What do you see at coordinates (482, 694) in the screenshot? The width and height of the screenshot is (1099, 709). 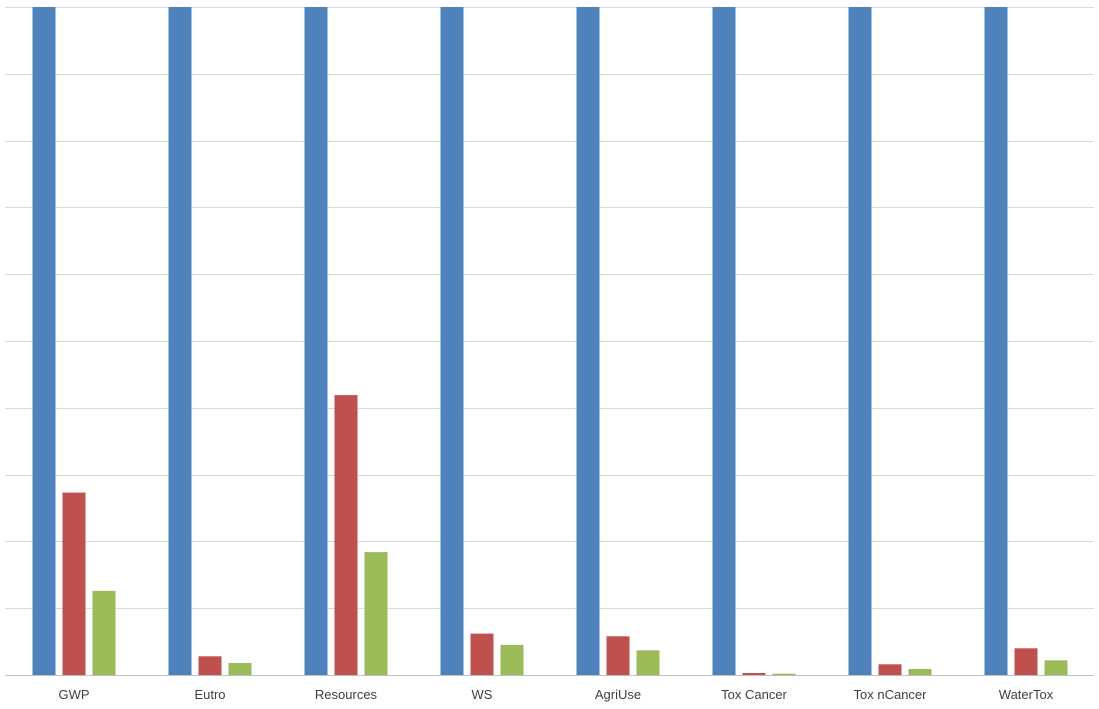 I see `x-tick-label: WS` at bounding box center [482, 694].